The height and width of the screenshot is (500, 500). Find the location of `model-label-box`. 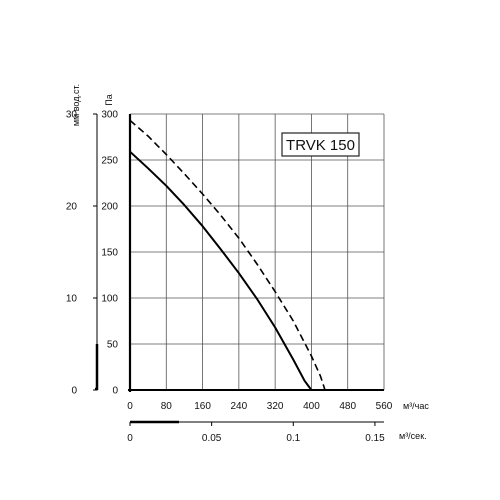

model-label-box is located at coordinates (320, 144).